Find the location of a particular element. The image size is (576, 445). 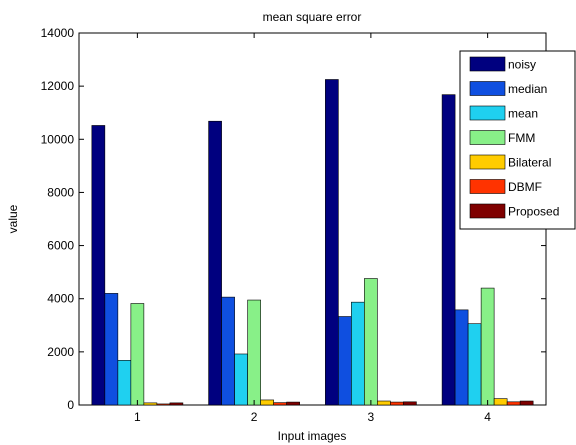

x-tick-label: 2 is located at coordinates (254, 417).